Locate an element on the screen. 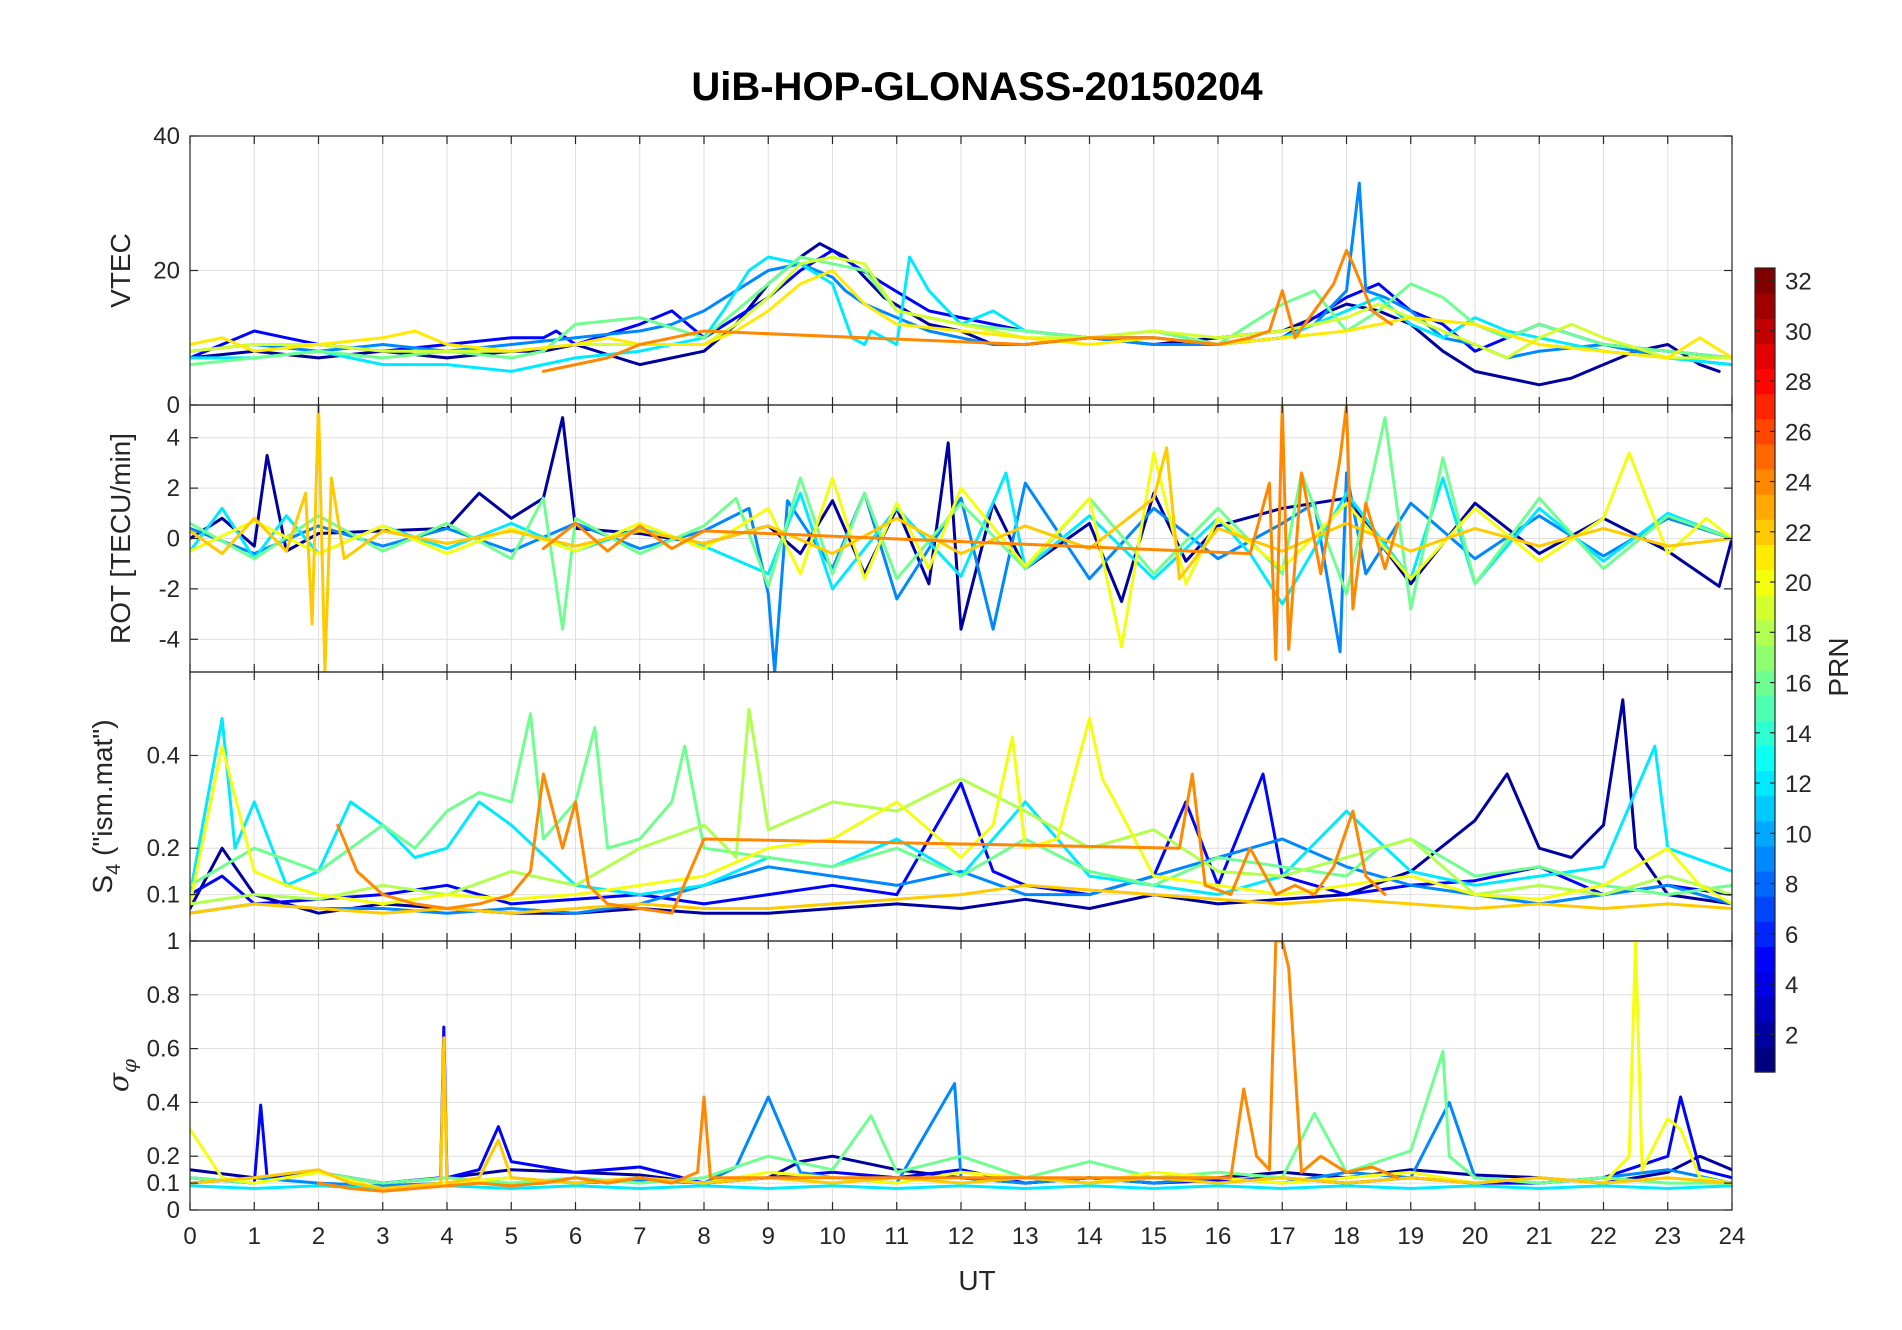  x-tick-label: 17 is located at coordinates (1282, 1236).